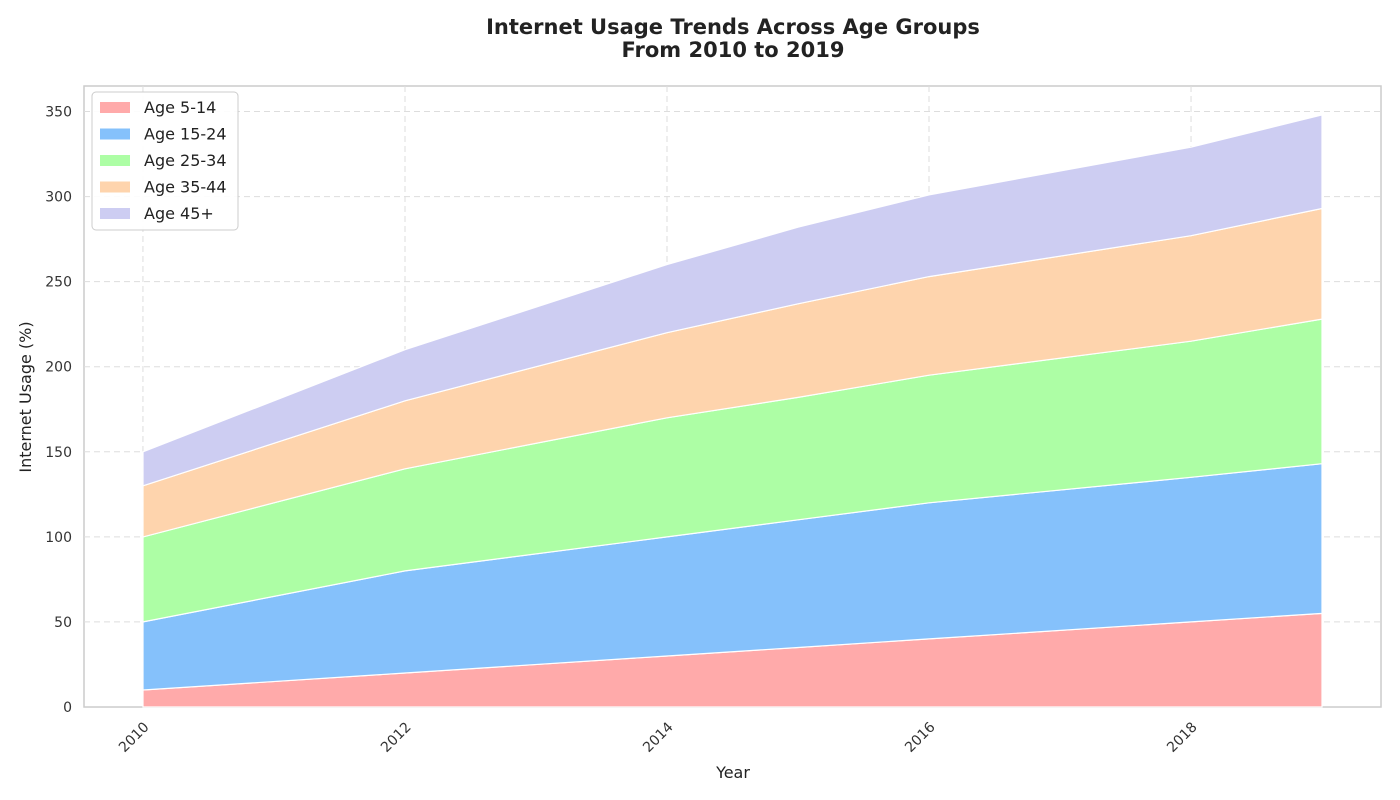 The height and width of the screenshot is (800, 1400). Describe the element at coordinates (58, 410) in the screenshot. I see `y-ticks: 0 50 100 150 200 250 300 350` at that location.